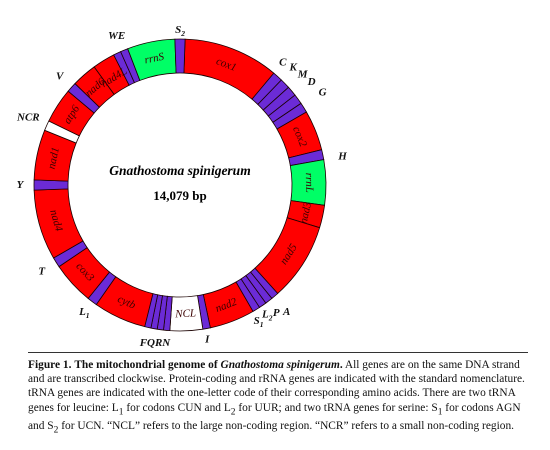 The width and height of the screenshot is (550, 450). What do you see at coordinates (274, 417) in the screenshot?
I see `caption-text-4: for codons AGN and S` at bounding box center [274, 417].